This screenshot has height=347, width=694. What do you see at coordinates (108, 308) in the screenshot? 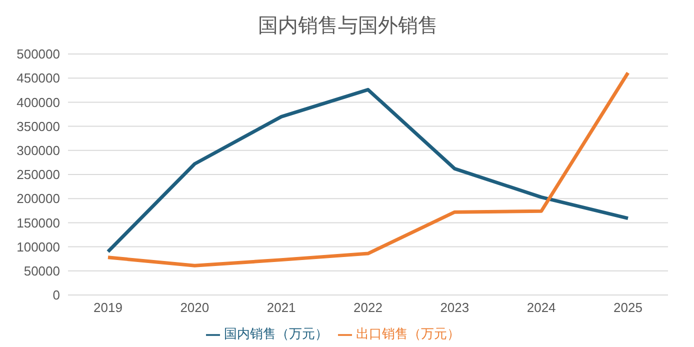
I see `x-tick-label: 2019` at bounding box center [108, 308].